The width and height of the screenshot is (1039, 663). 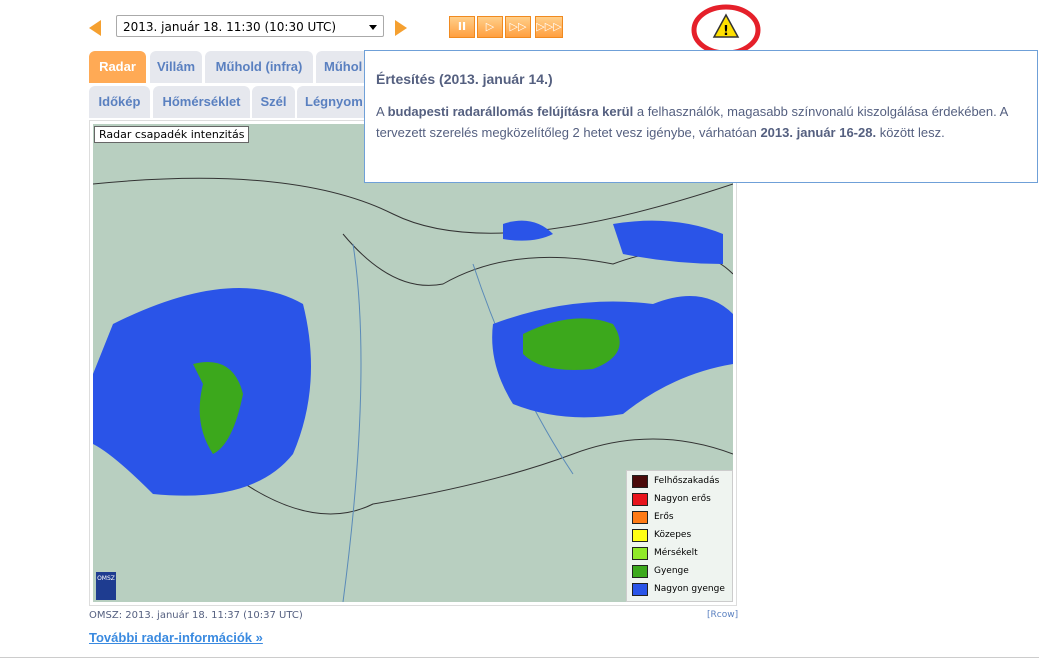 I want to click on legend-label: Felhőszakadás, so click(x=687, y=481).